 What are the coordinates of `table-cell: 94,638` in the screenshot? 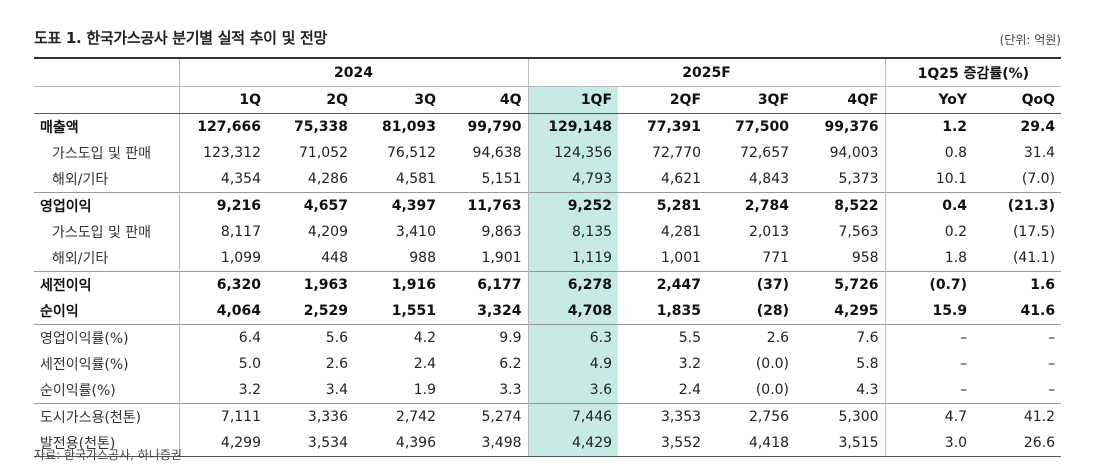 It's located at (497, 153).